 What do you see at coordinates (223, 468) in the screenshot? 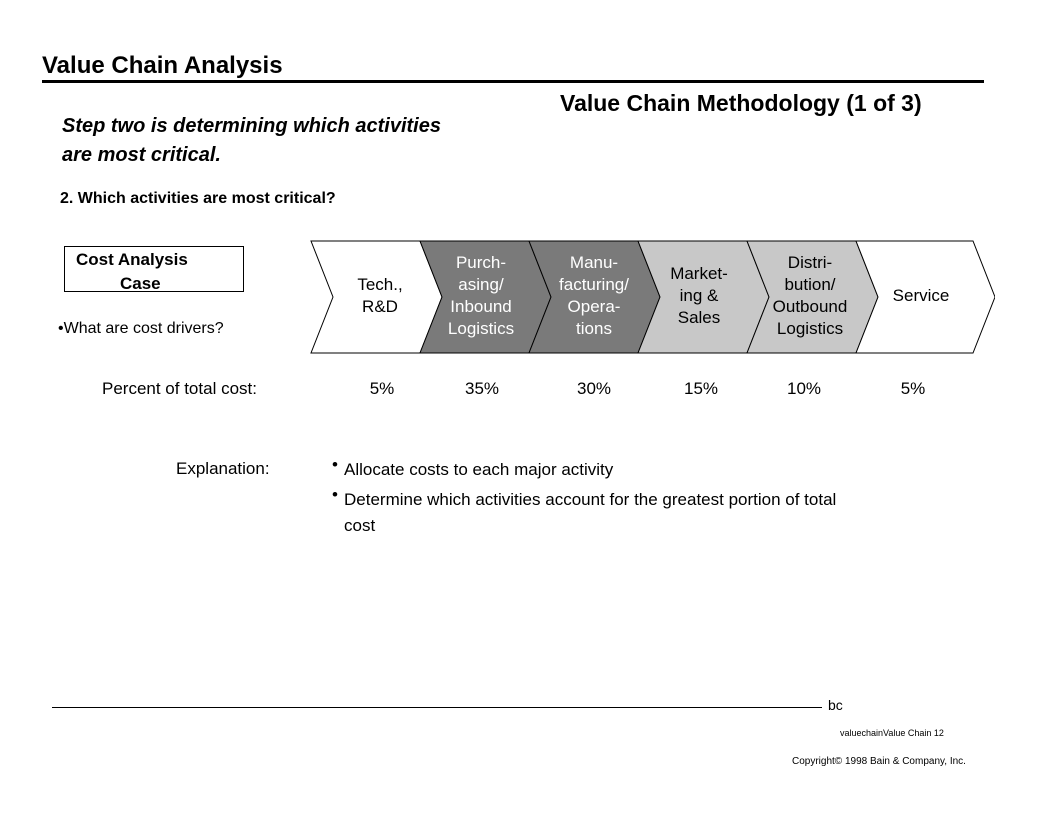
I see `explanation-label: Explanation:` at bounding box center [223, 468].